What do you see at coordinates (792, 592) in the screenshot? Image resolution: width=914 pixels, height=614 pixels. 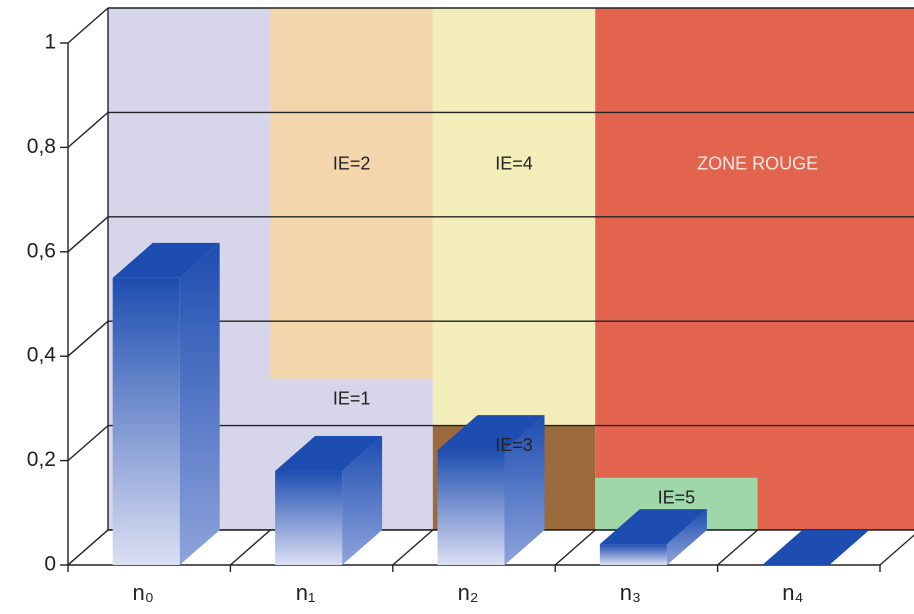 I see `x-tick-label: n₄` at bounding box center [792, 592].